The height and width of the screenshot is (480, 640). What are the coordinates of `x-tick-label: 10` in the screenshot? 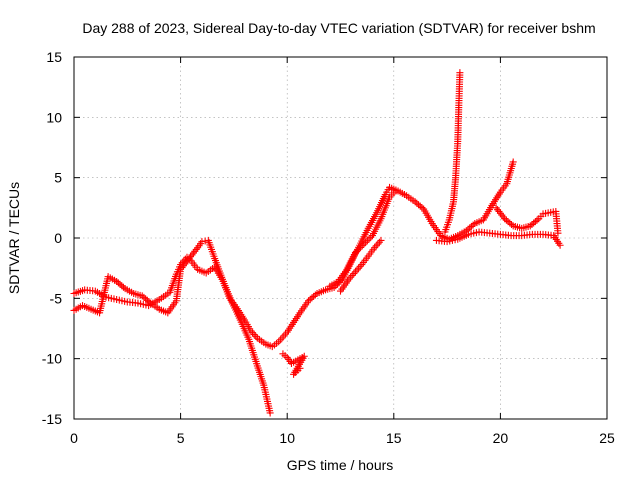 It's located at (287, 438).